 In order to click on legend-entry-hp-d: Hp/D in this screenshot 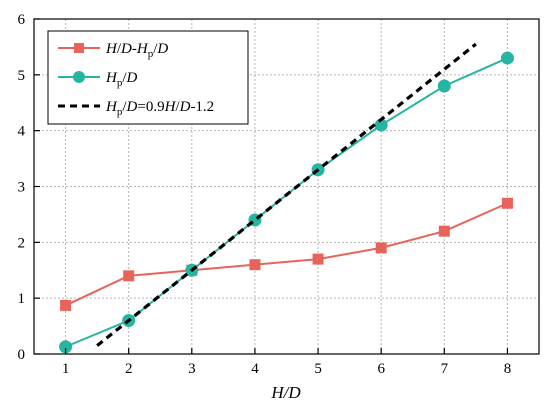, I will do `click(98, 79)`.